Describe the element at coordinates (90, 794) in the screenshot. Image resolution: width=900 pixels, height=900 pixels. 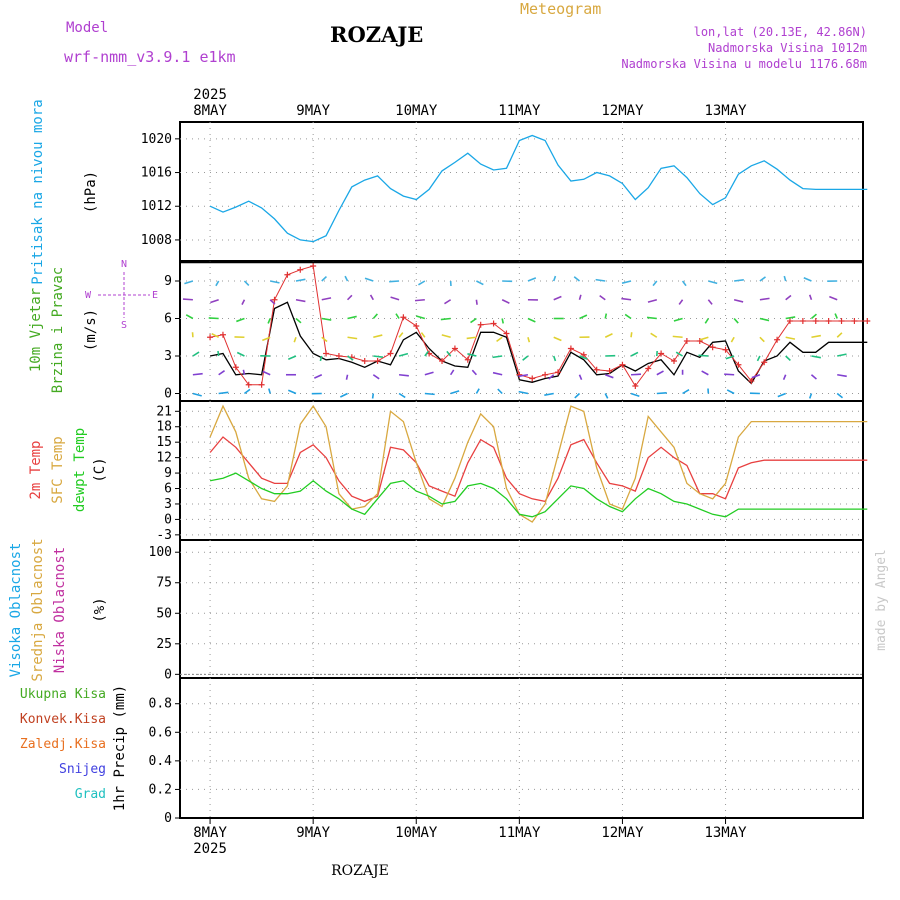
I see `precip-legend-item: Grad` at that location.